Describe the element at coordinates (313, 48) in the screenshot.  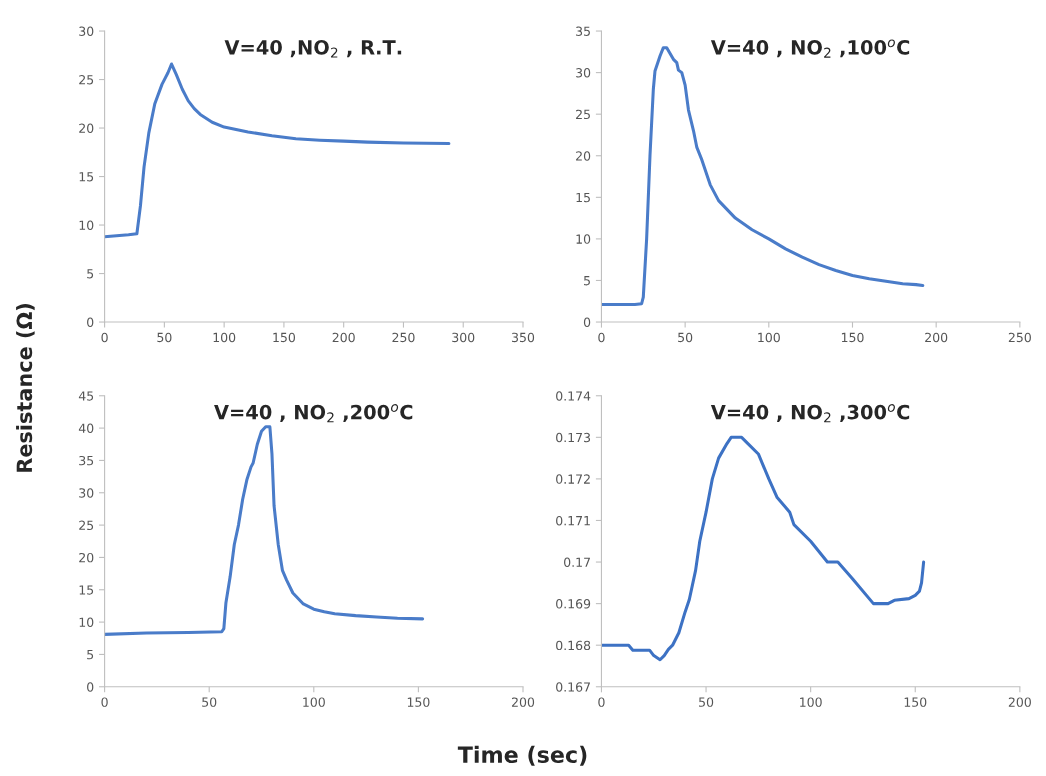
I see `chart-title: V=40 ,NO$_{2}$ , R.T.` at that location.